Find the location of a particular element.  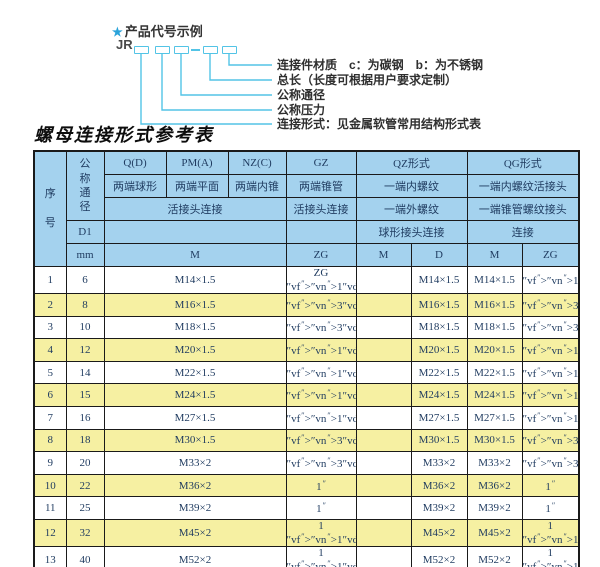

cell-m: M30×1.5 is located at coordinates (195, 440).